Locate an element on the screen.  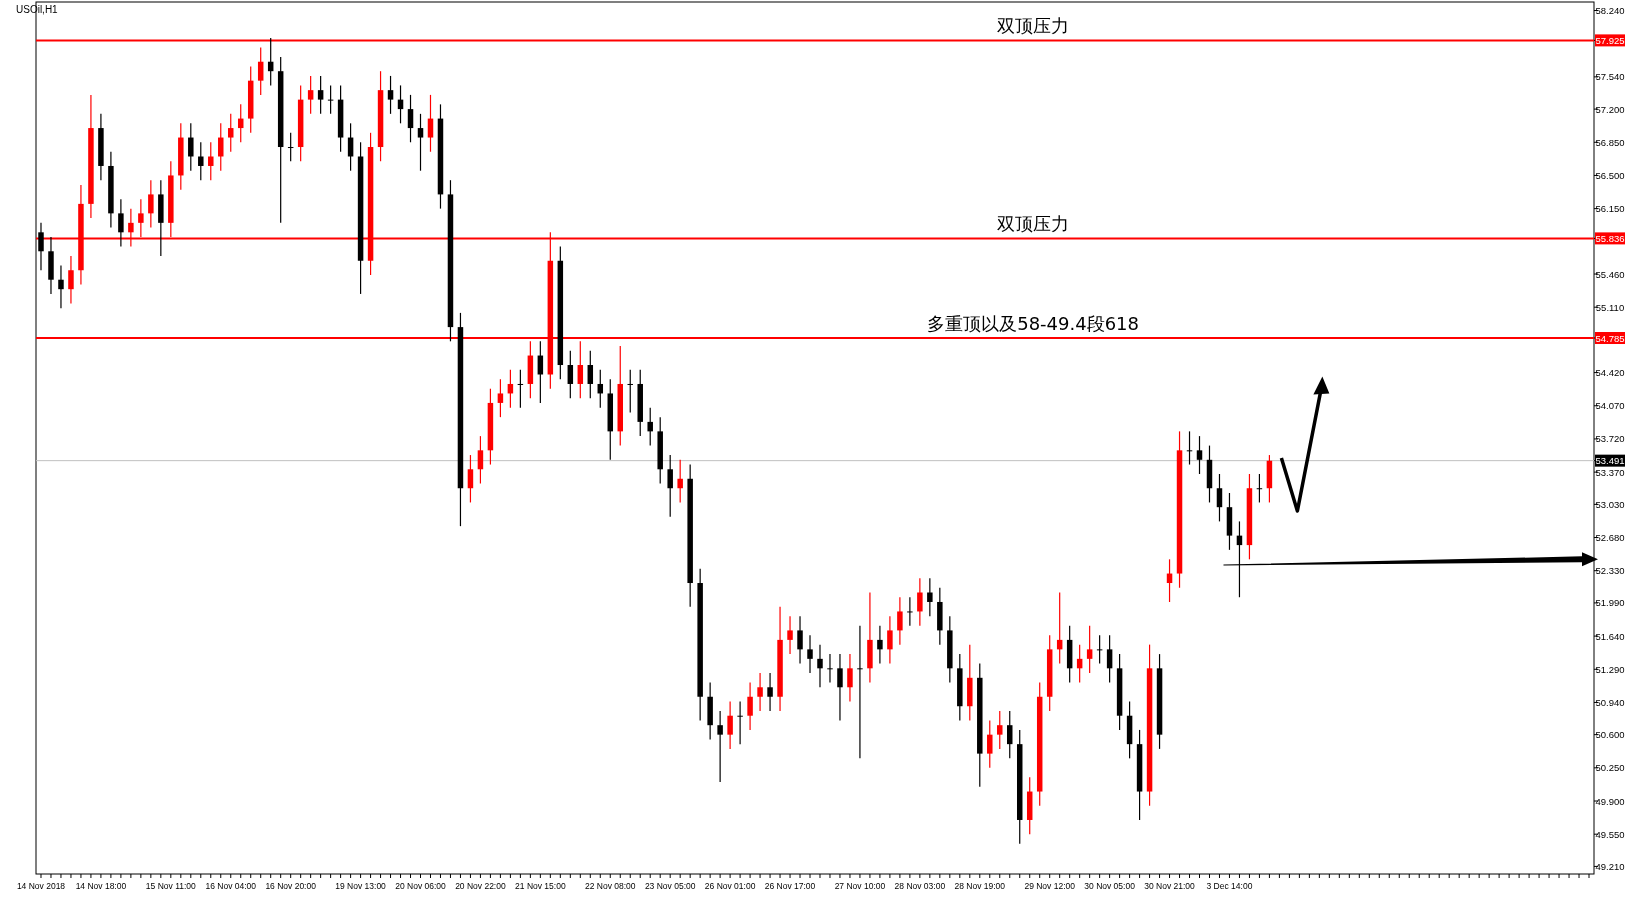
y-tick-label: 51.290 is located at coordinates (1610, 669).